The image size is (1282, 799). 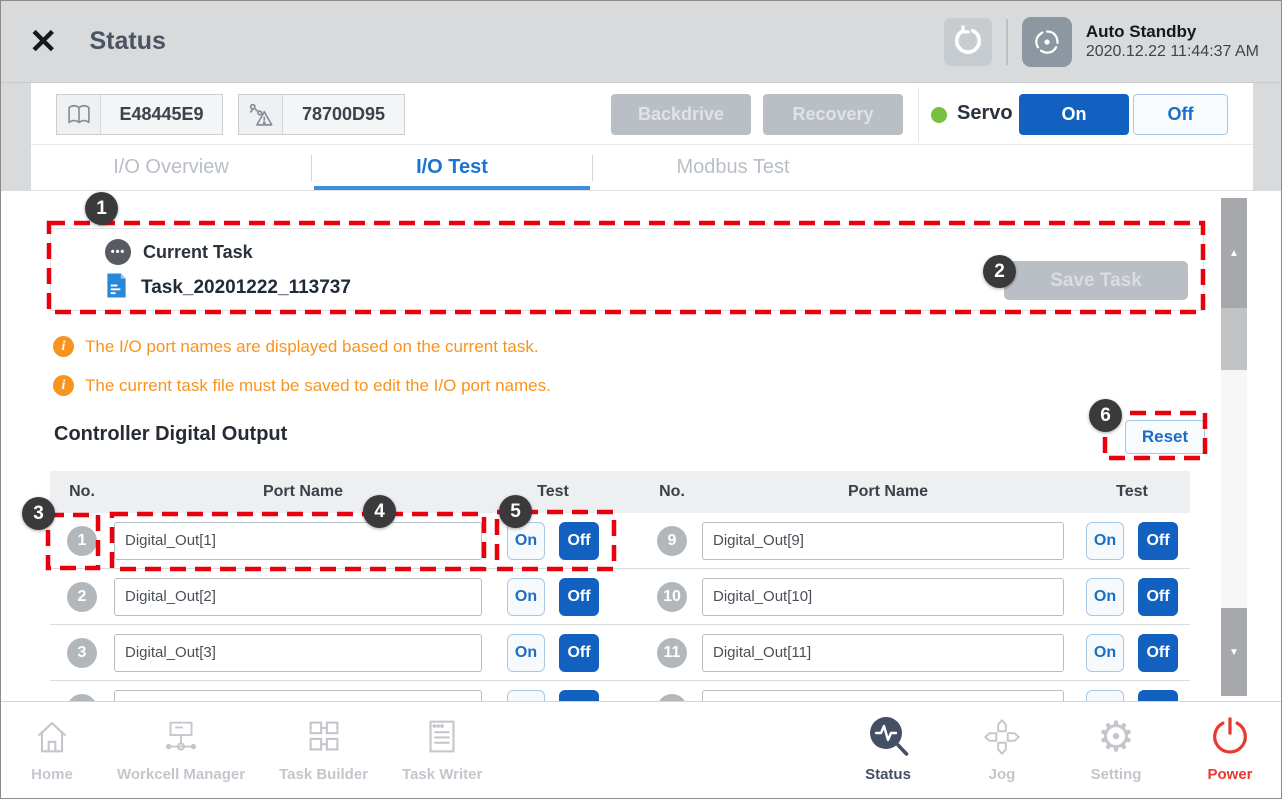 What do you see at coordinates (985, 113) in the screenshot?
I see `servo-label: Servo` at bounding box center [985, 113].